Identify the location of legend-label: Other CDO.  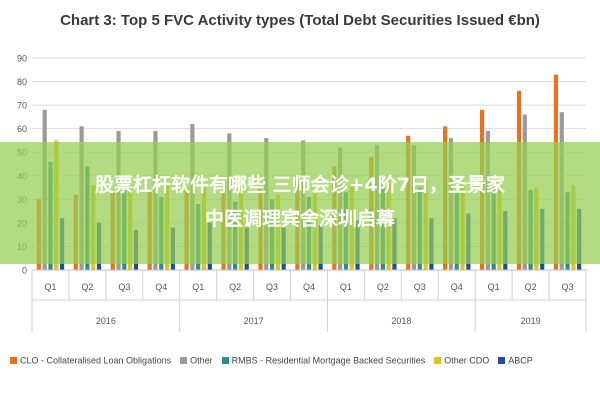
(467, 360).